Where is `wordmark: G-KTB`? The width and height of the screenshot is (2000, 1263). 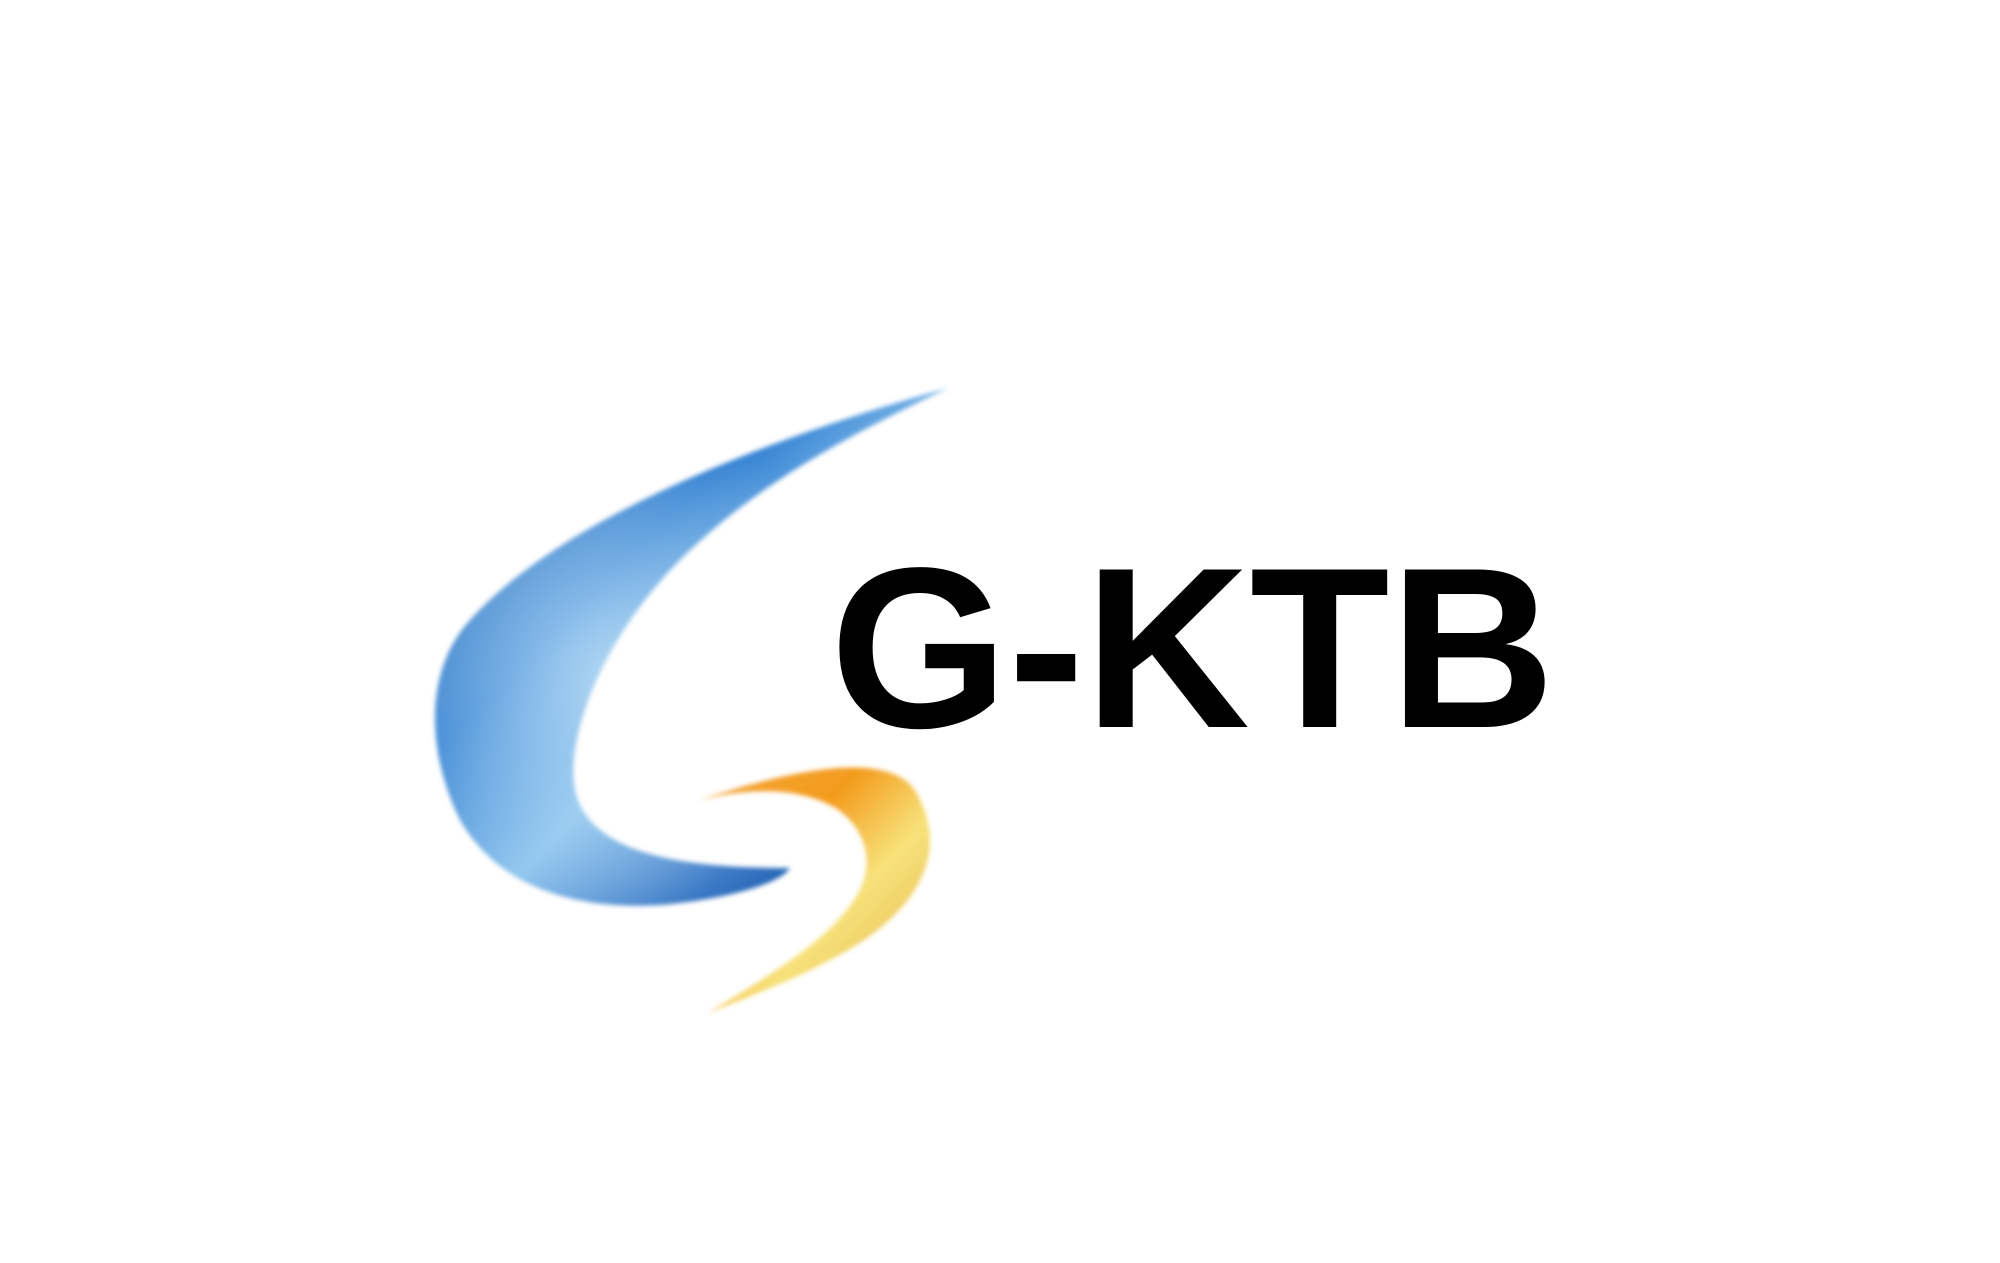 wordmark: G-KTB is located at coordinates (1193, 648).